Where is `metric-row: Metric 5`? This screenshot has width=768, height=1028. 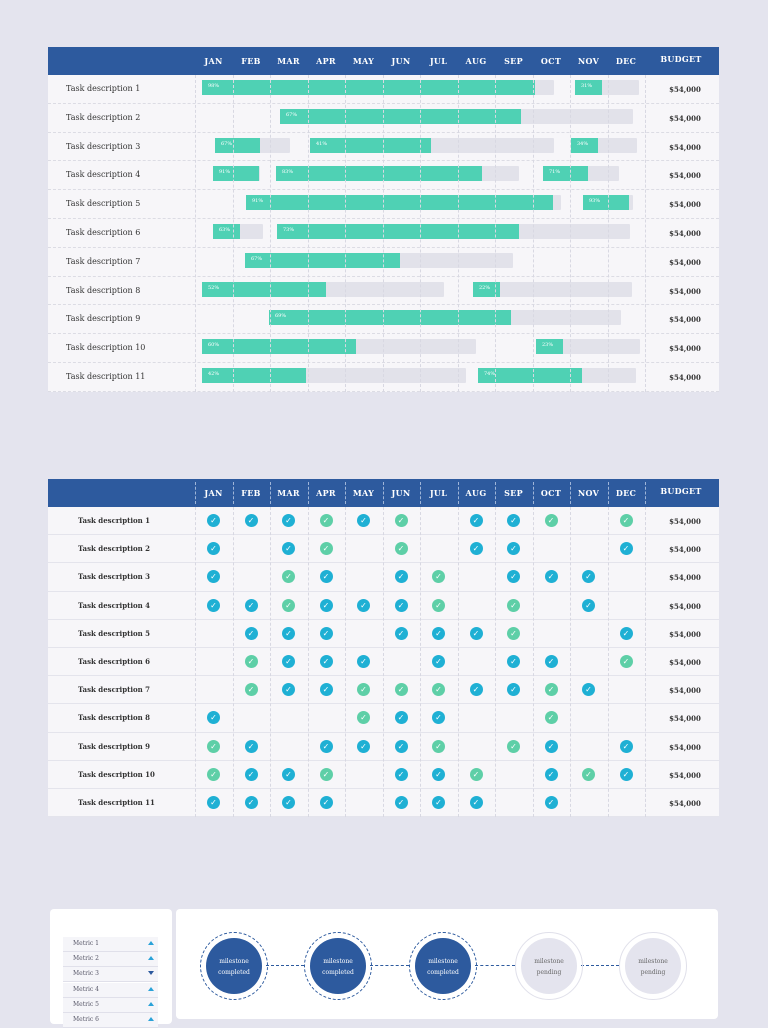
metric-row: Metric 5 is located at coordinates (110, 1005).